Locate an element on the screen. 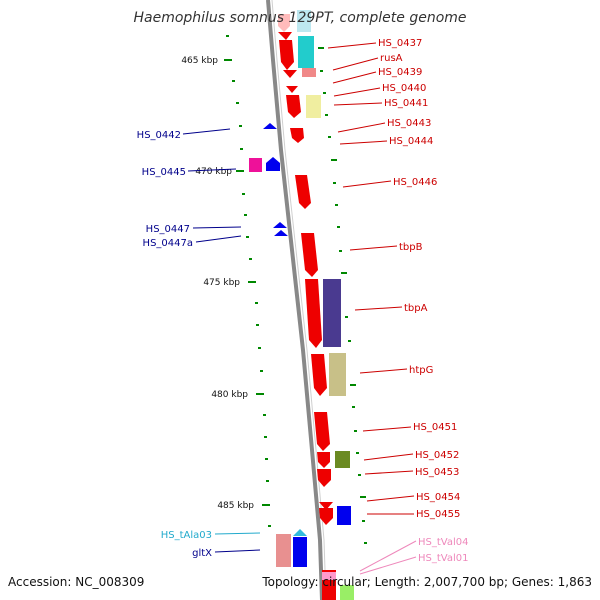  gene-label-HS_0444: HS_0444 is located at coordinates (411, 141).